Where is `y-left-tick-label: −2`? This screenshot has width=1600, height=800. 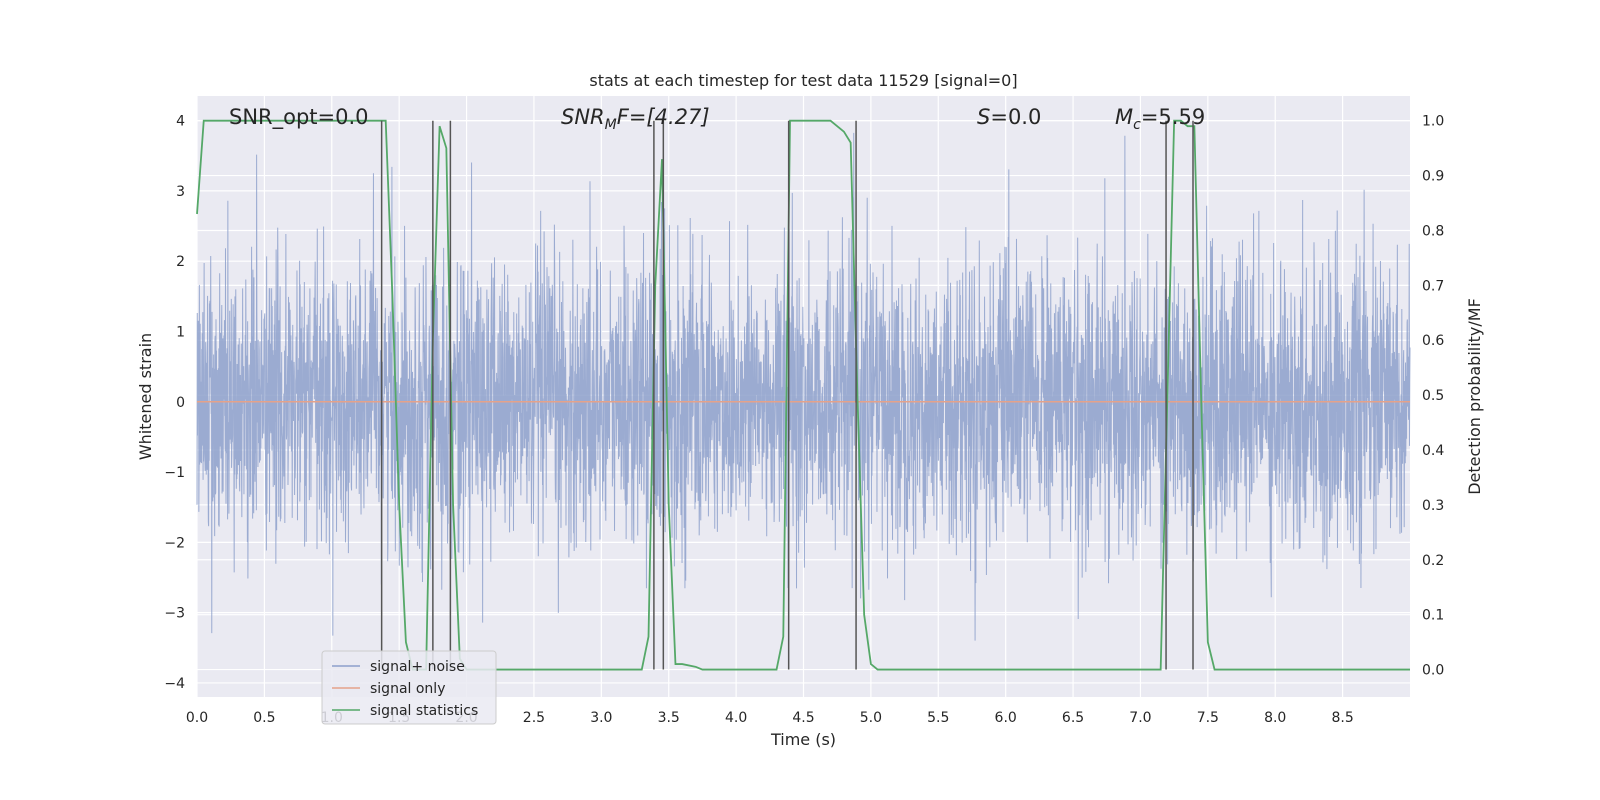 y-left-tick-label: −2 is located at coordinates (174, 543).